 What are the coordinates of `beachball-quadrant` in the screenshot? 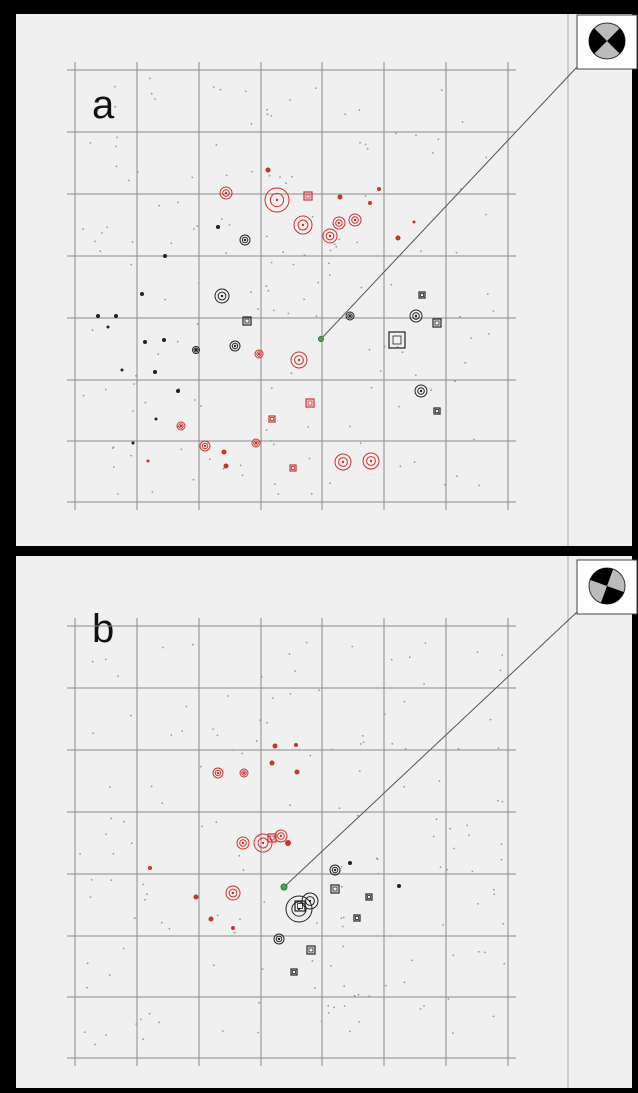 It's located at (612, 595).